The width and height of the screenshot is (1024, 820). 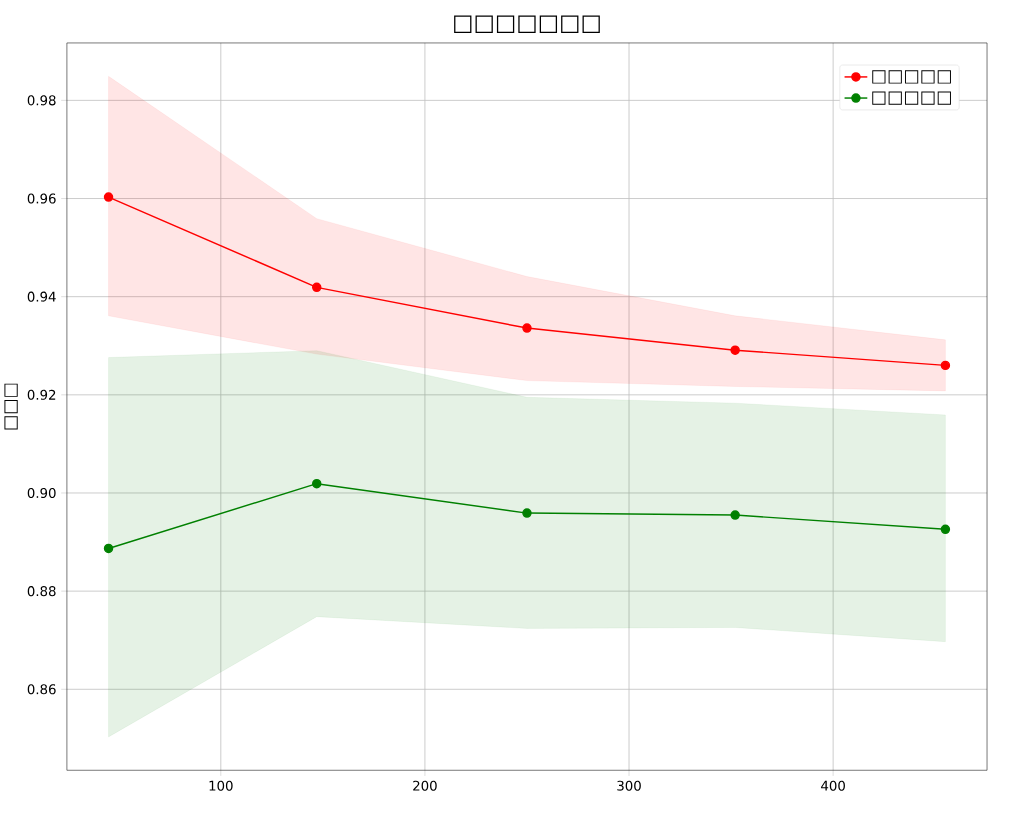 What do you see at coordinates (41, 198) in the screenshot?
I see `y-tick-label: 0.96` at bounding box center [41, 198].